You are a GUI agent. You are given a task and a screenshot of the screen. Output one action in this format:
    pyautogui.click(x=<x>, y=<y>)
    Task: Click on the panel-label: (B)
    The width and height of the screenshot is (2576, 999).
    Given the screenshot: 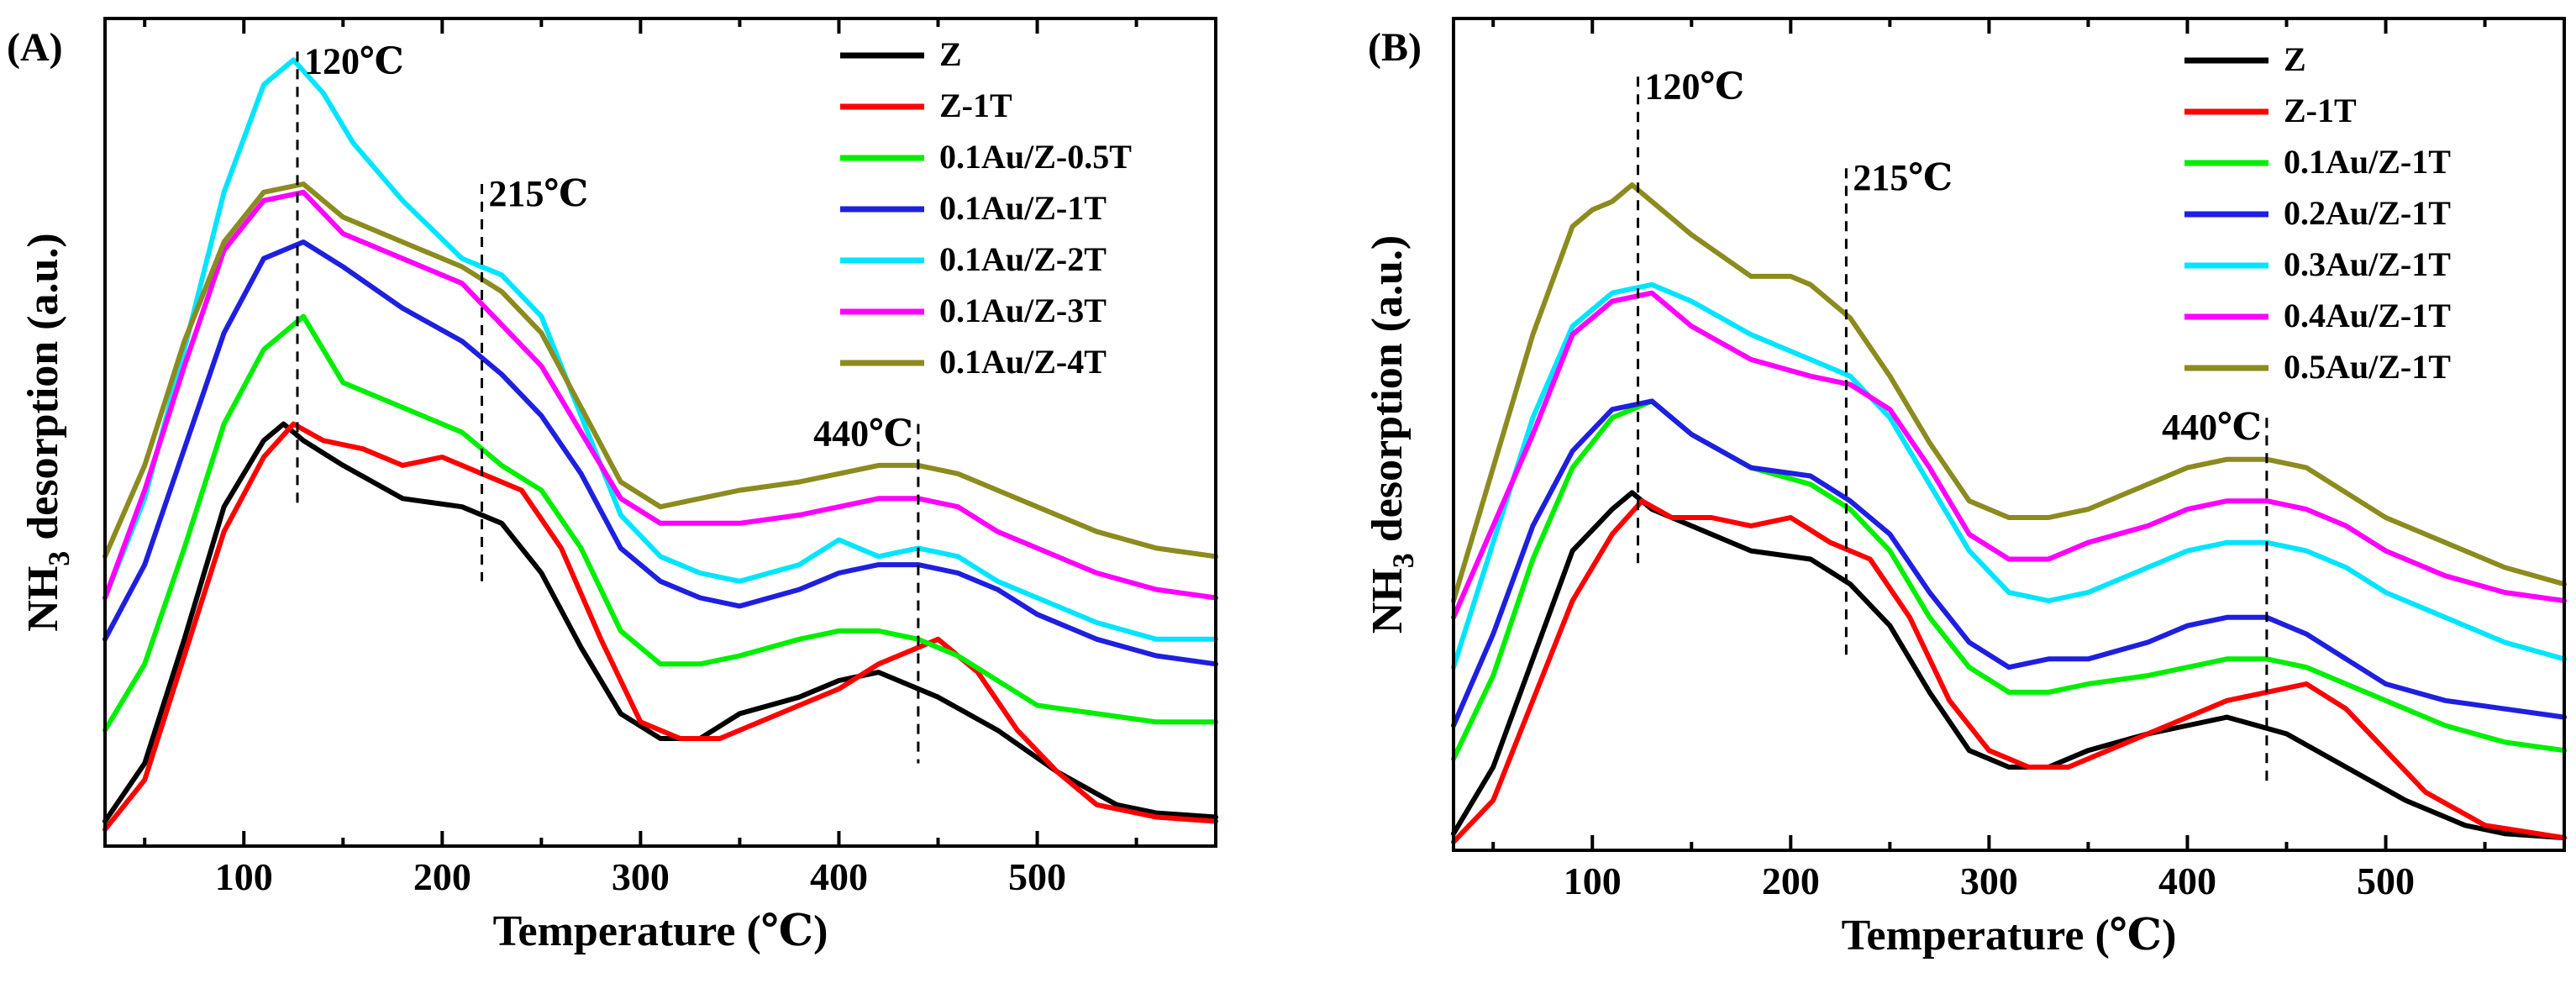 What is the action you would take?
    pyautogui.click(x=1395, y=47)
    